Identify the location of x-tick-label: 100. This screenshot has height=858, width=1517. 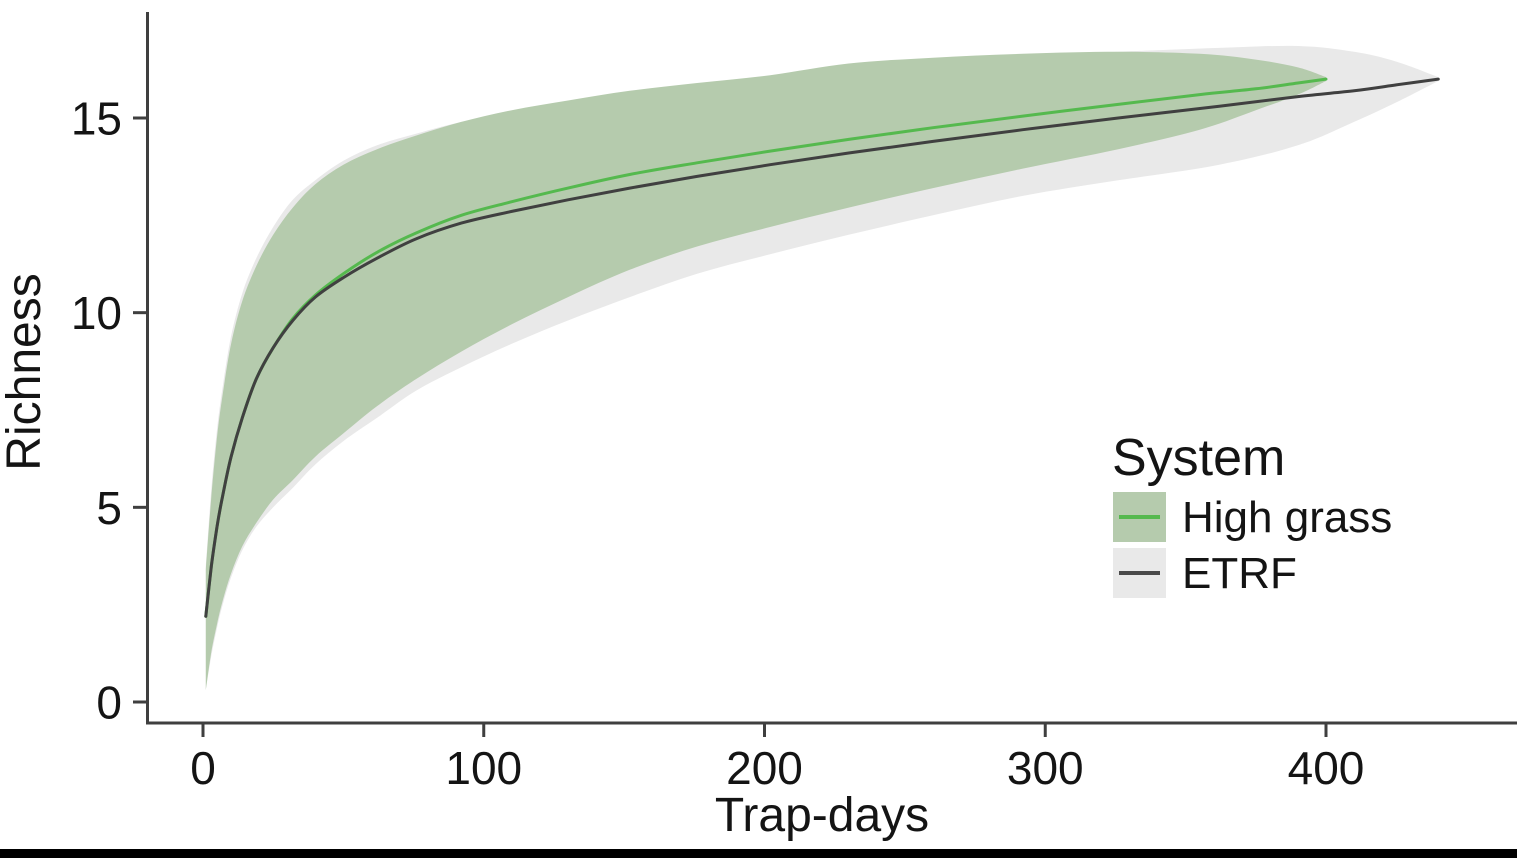
(483, 768).